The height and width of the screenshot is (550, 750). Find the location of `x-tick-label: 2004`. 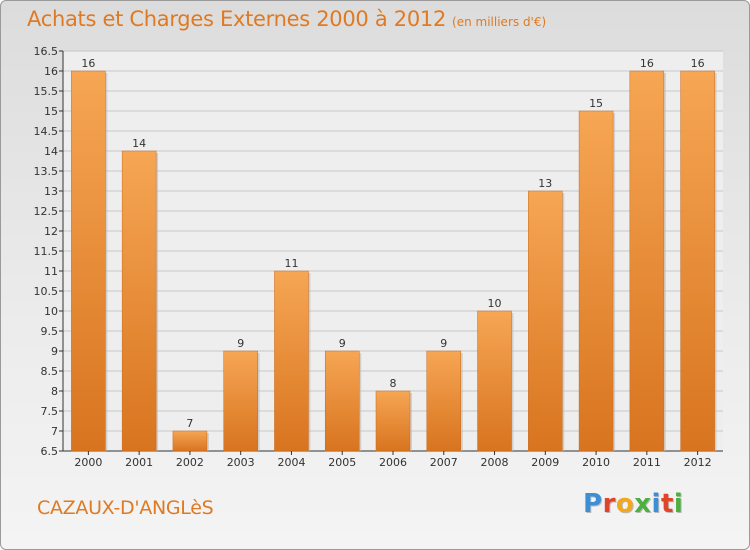

x-tick-label: 2004 is located at coordinates (291, 462).